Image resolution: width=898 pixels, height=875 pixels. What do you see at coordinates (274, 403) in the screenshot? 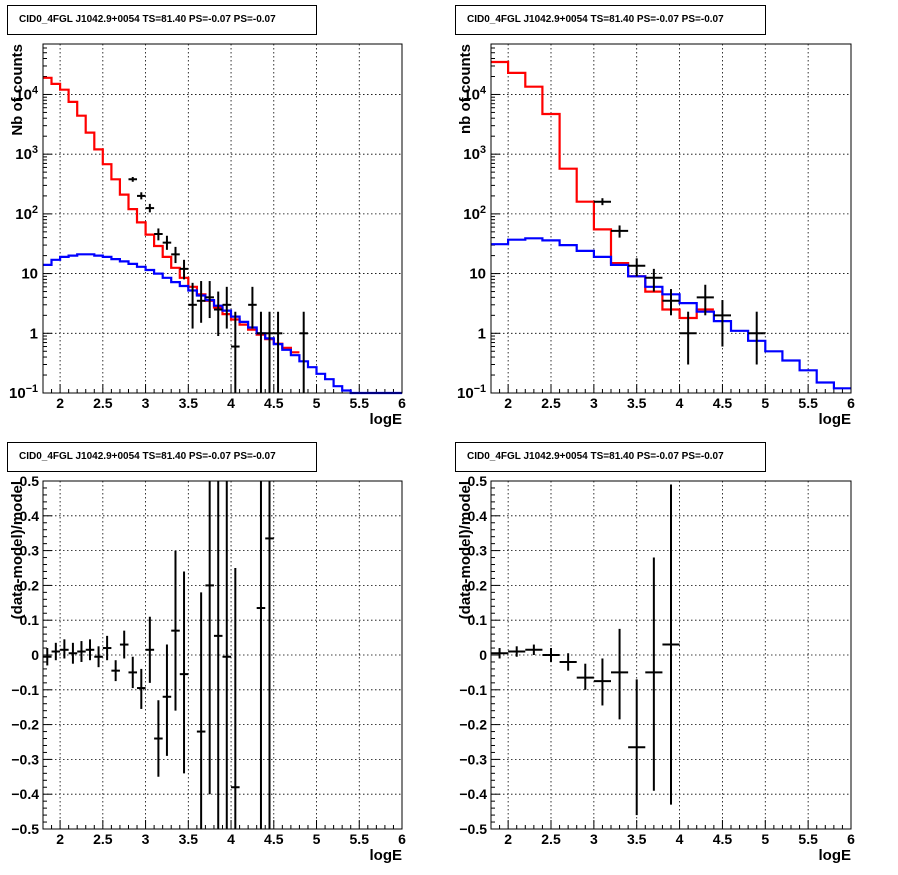
I see `x-tick-label: 4.5` at bounding box center [274, 403].